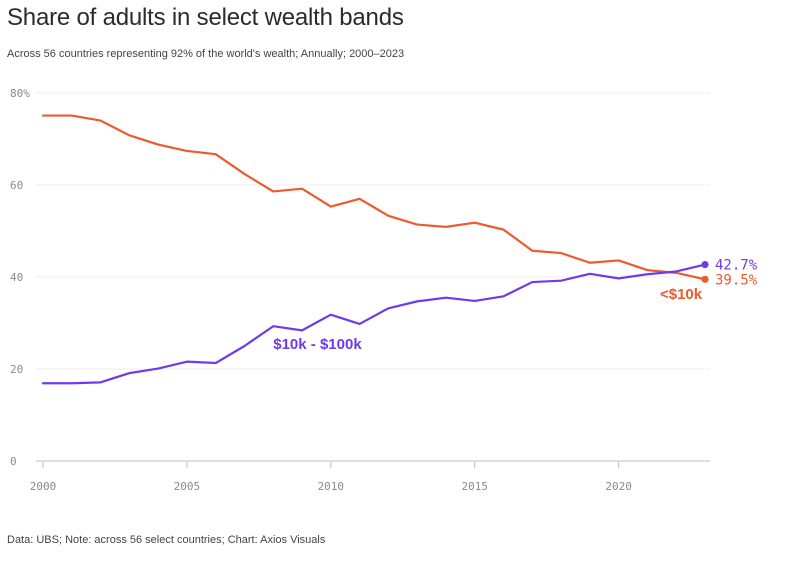 The image size is (793, 562). What do you see at coordinates (317, 344) in the screenshot?
I see `series-name-label-1: $10k - $100k` at bounding box center [317, 344].